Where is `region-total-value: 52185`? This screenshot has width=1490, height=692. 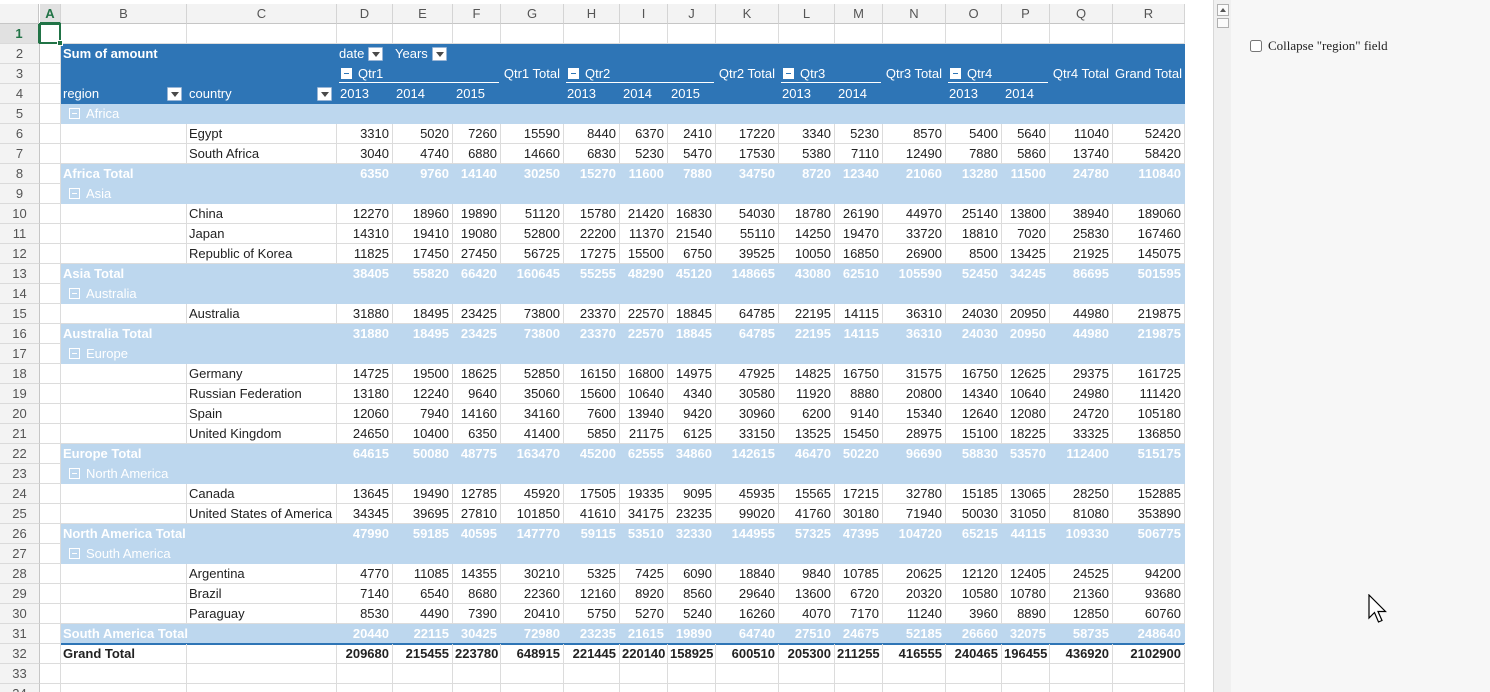
region-total-value: 52185 is located at coordinates (914, 634).